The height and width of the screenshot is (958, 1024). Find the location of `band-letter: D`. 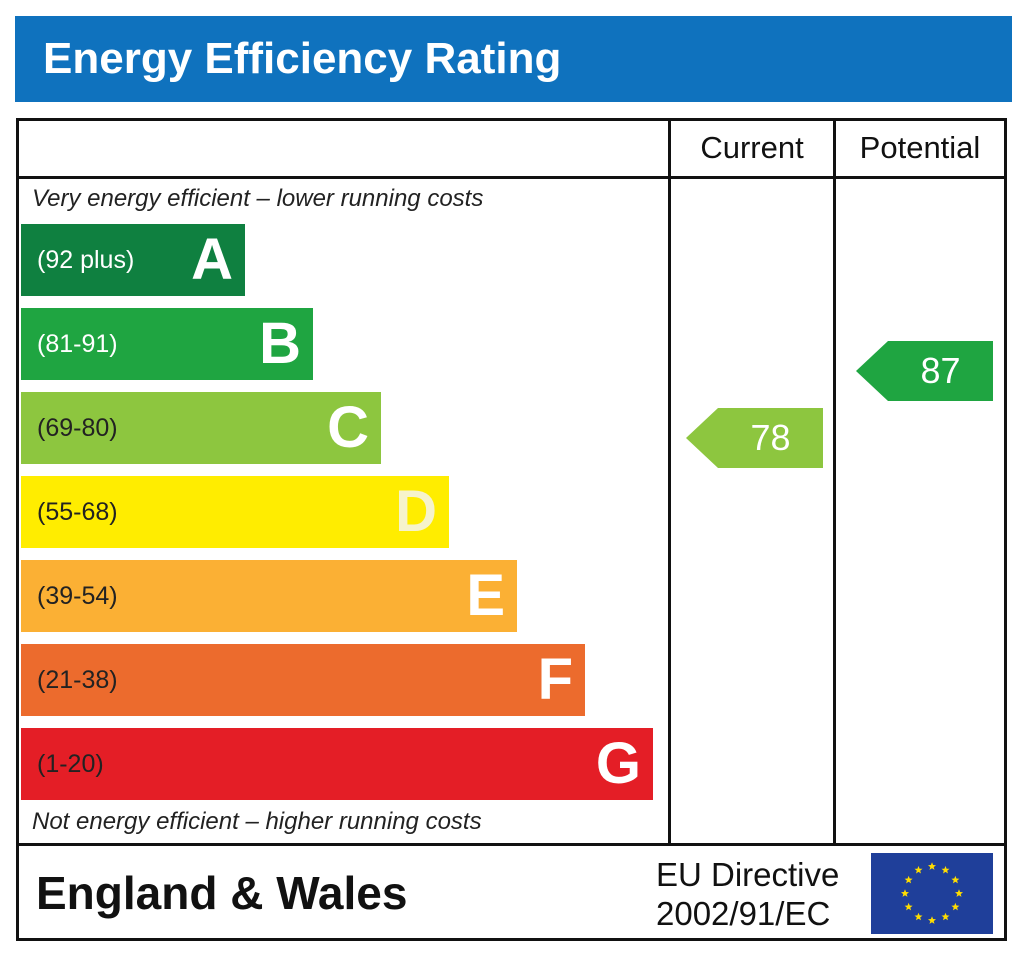

band-letter: D is located at coordinates (416, 511).